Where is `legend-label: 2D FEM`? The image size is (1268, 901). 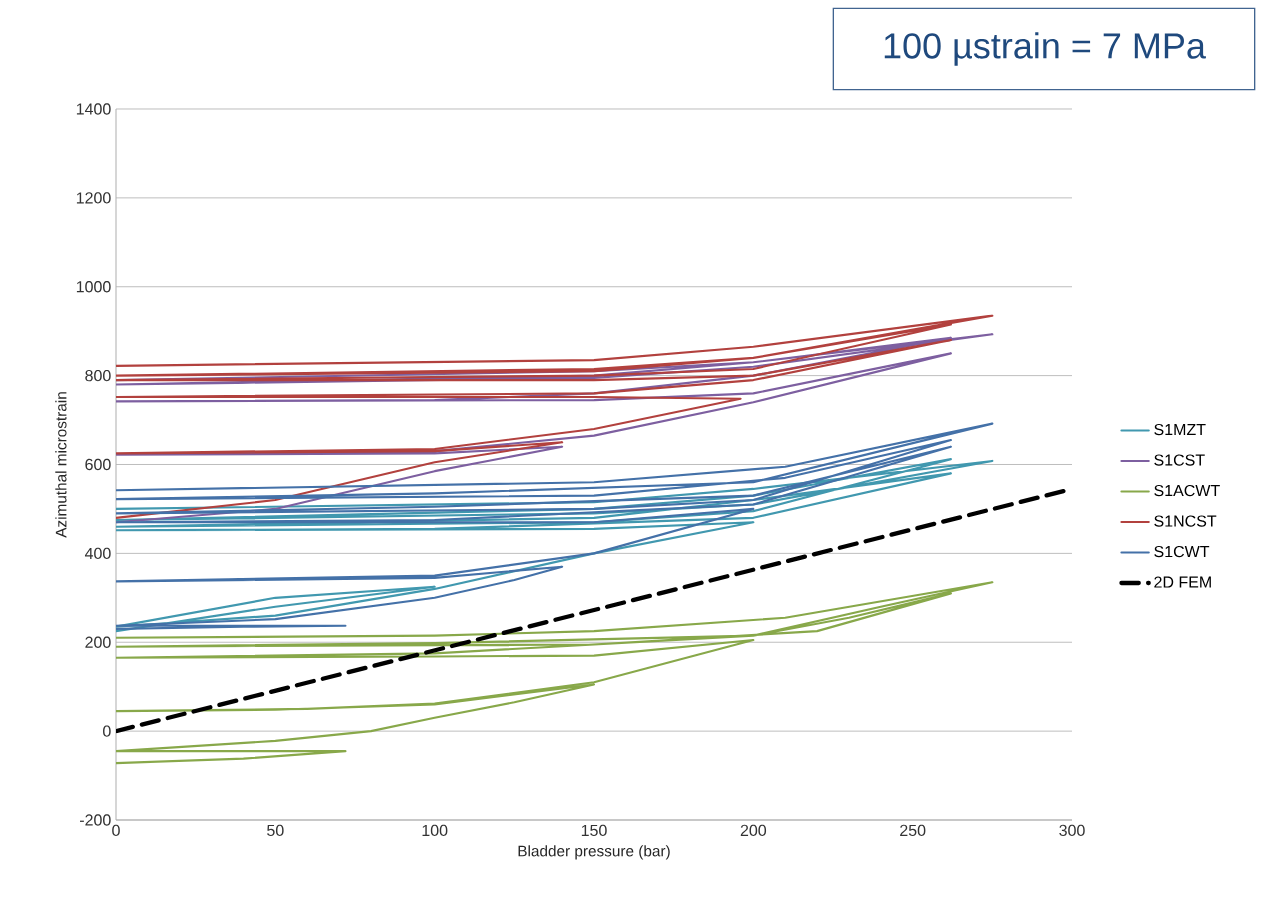
legend-label: 2D FEM is located at coordinates (1182, 582).